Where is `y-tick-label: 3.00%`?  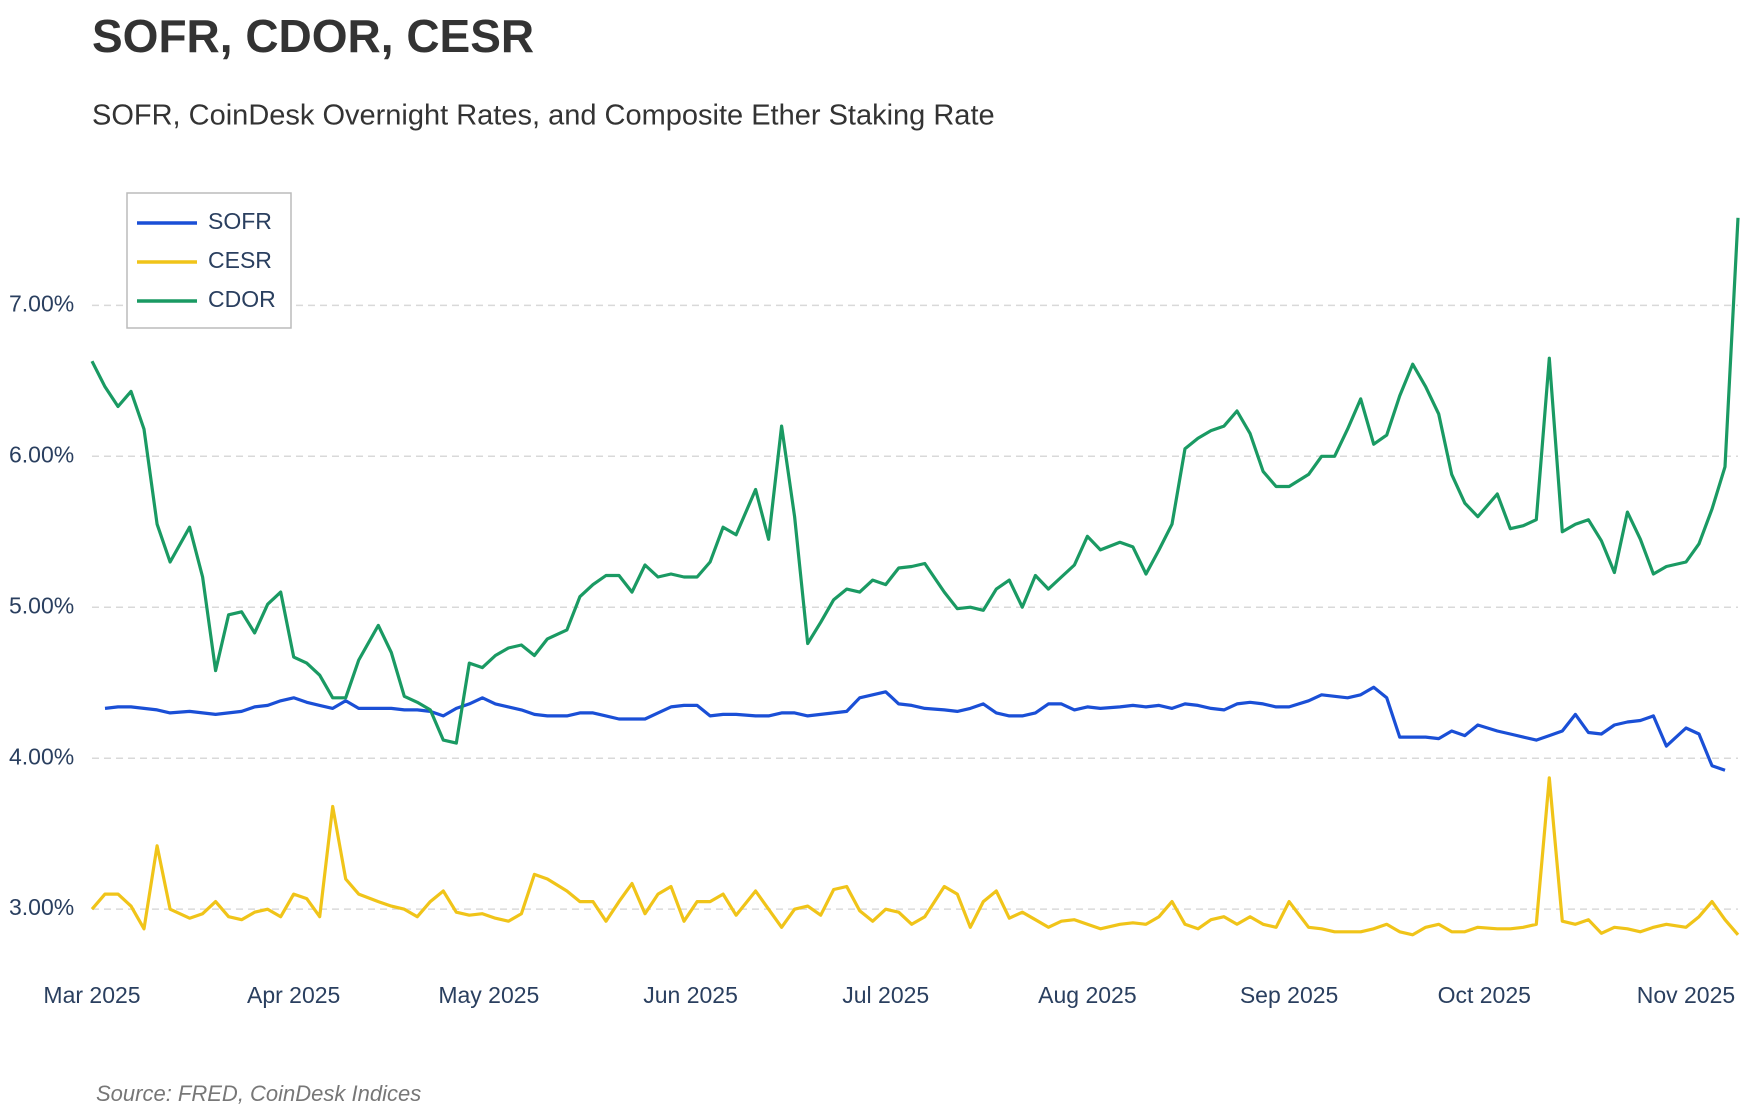
y-tick-label: 3.00% is located at coordinates (41, 907).